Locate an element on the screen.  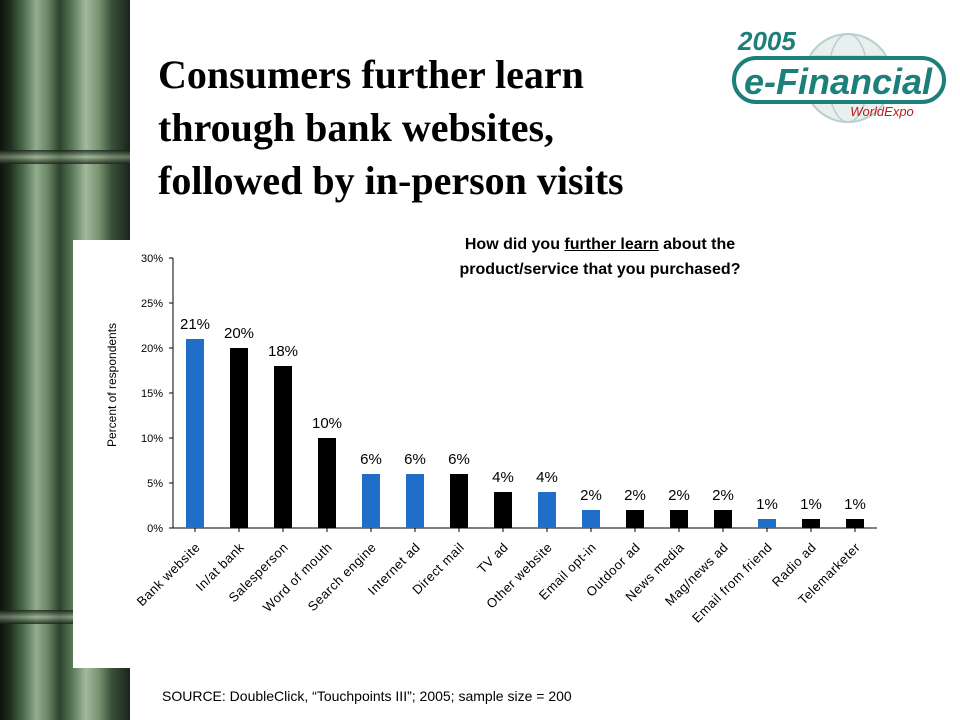
logo-year: 2005 is located at coordinates (766, 41).